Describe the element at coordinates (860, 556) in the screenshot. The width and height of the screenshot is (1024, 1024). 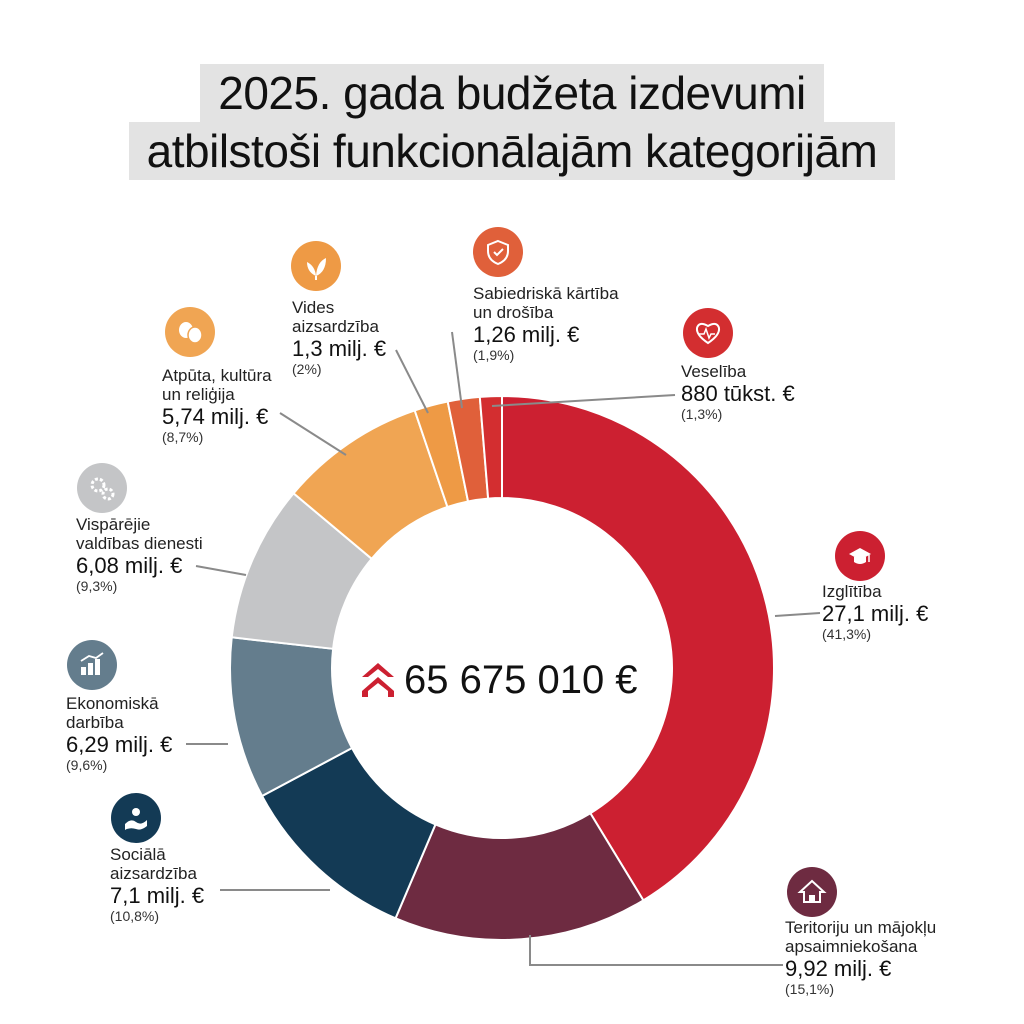
I see `graduation-cap-icon` at that location.